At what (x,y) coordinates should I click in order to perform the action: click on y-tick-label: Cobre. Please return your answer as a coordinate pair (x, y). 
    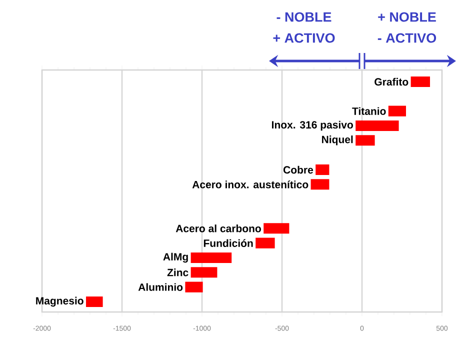
    Looking at the image, I should click on (298, 170).